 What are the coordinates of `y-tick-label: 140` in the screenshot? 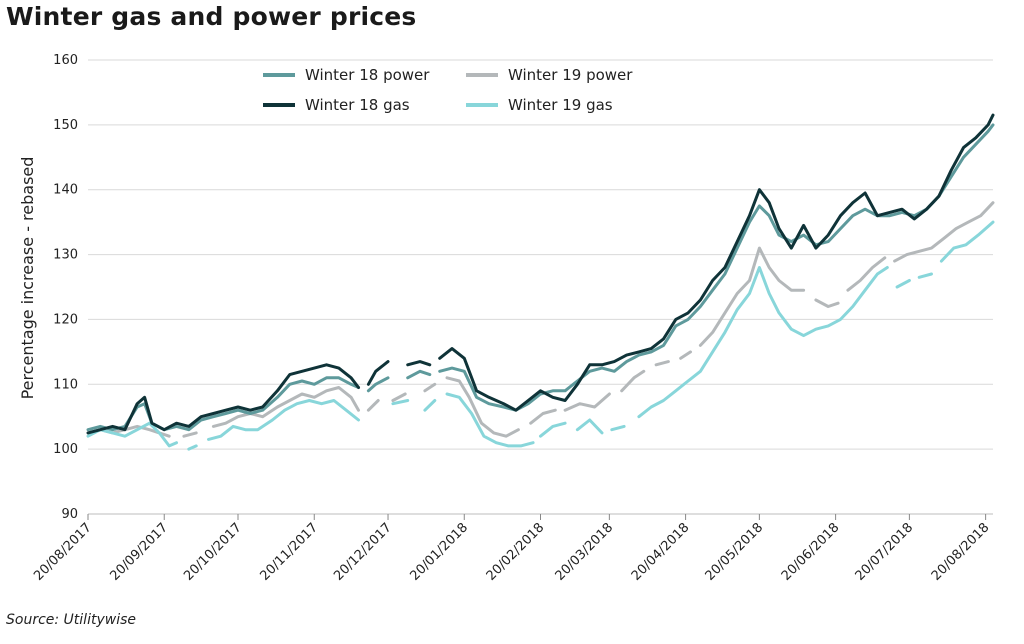 It's located at (65, 190).